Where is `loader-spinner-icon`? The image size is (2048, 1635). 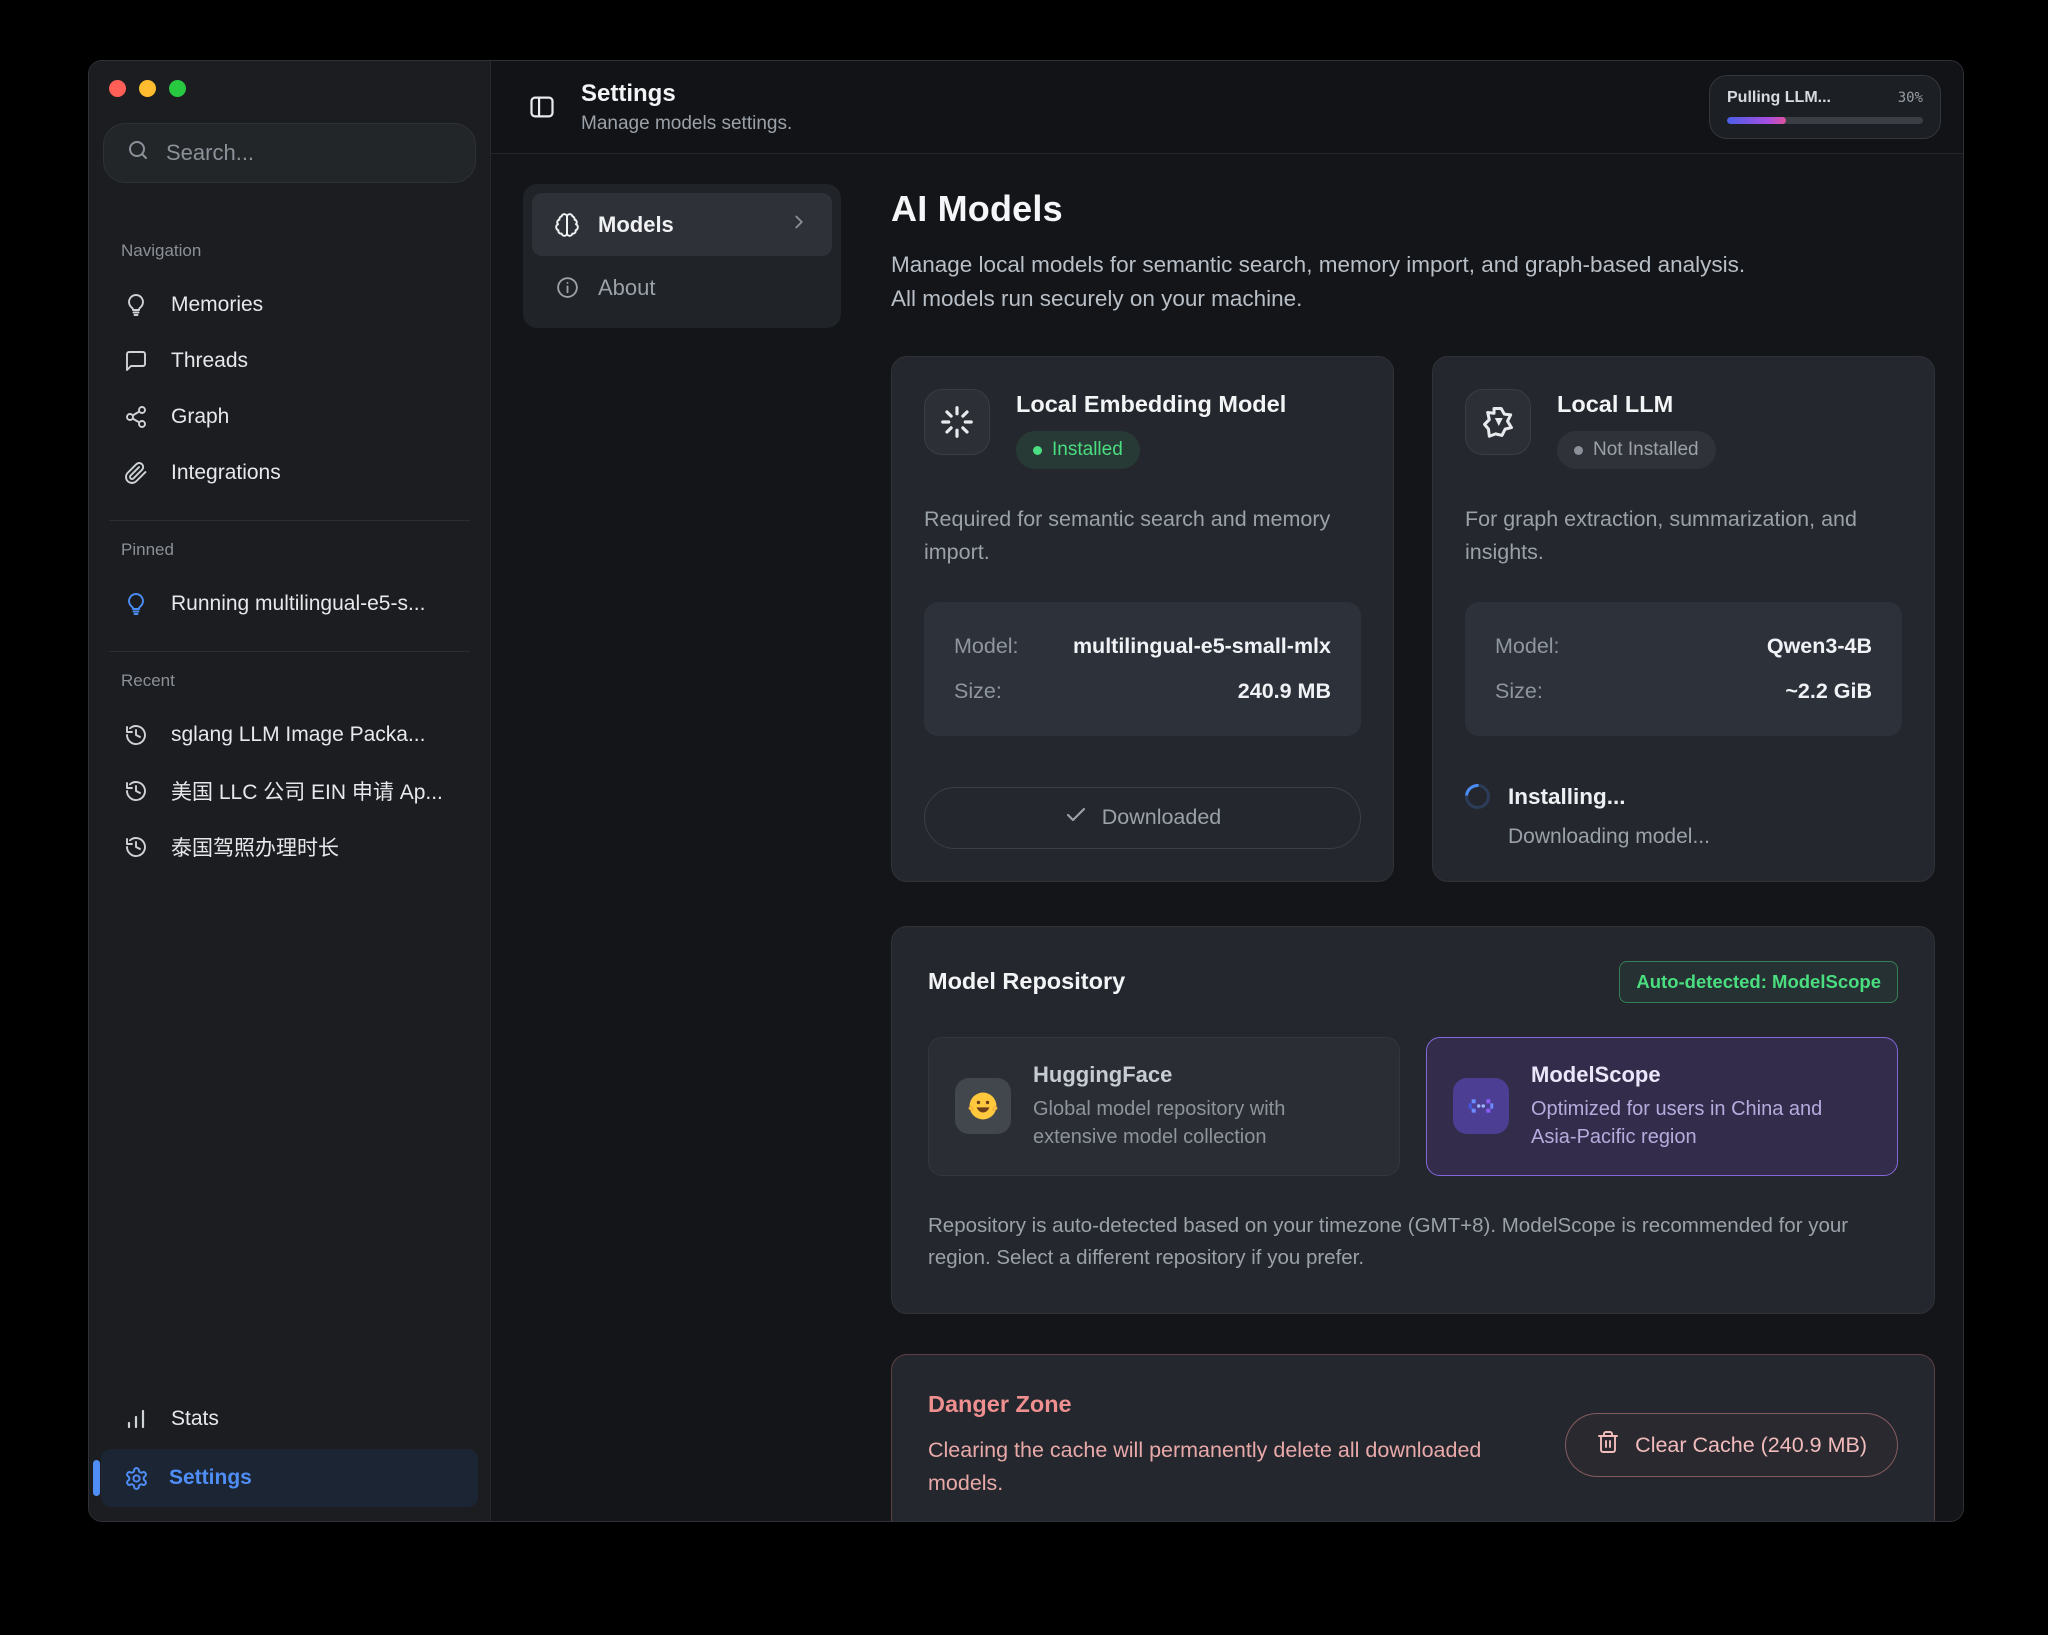
loader-spinner-icon is located at coordinates (957, 422).